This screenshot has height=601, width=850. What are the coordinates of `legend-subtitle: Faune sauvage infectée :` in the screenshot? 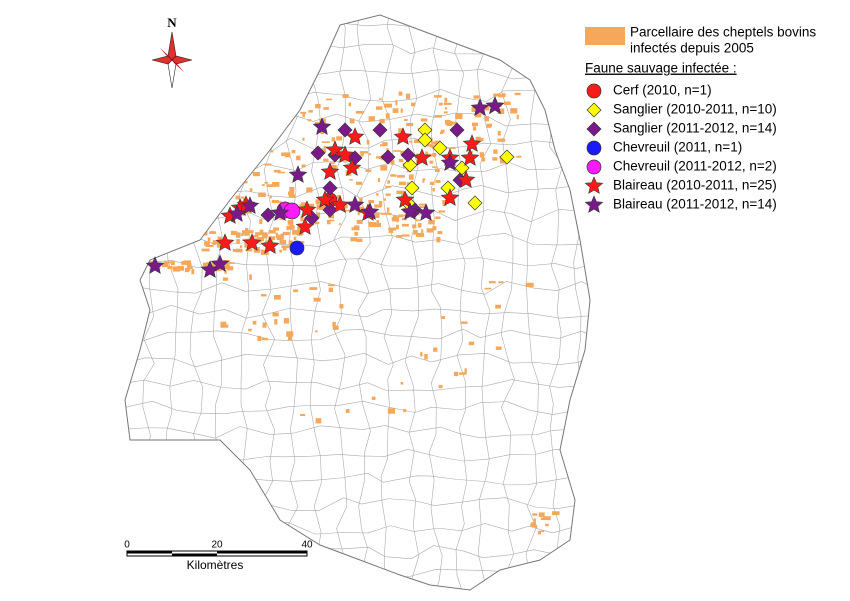 It's located at (661, 68).